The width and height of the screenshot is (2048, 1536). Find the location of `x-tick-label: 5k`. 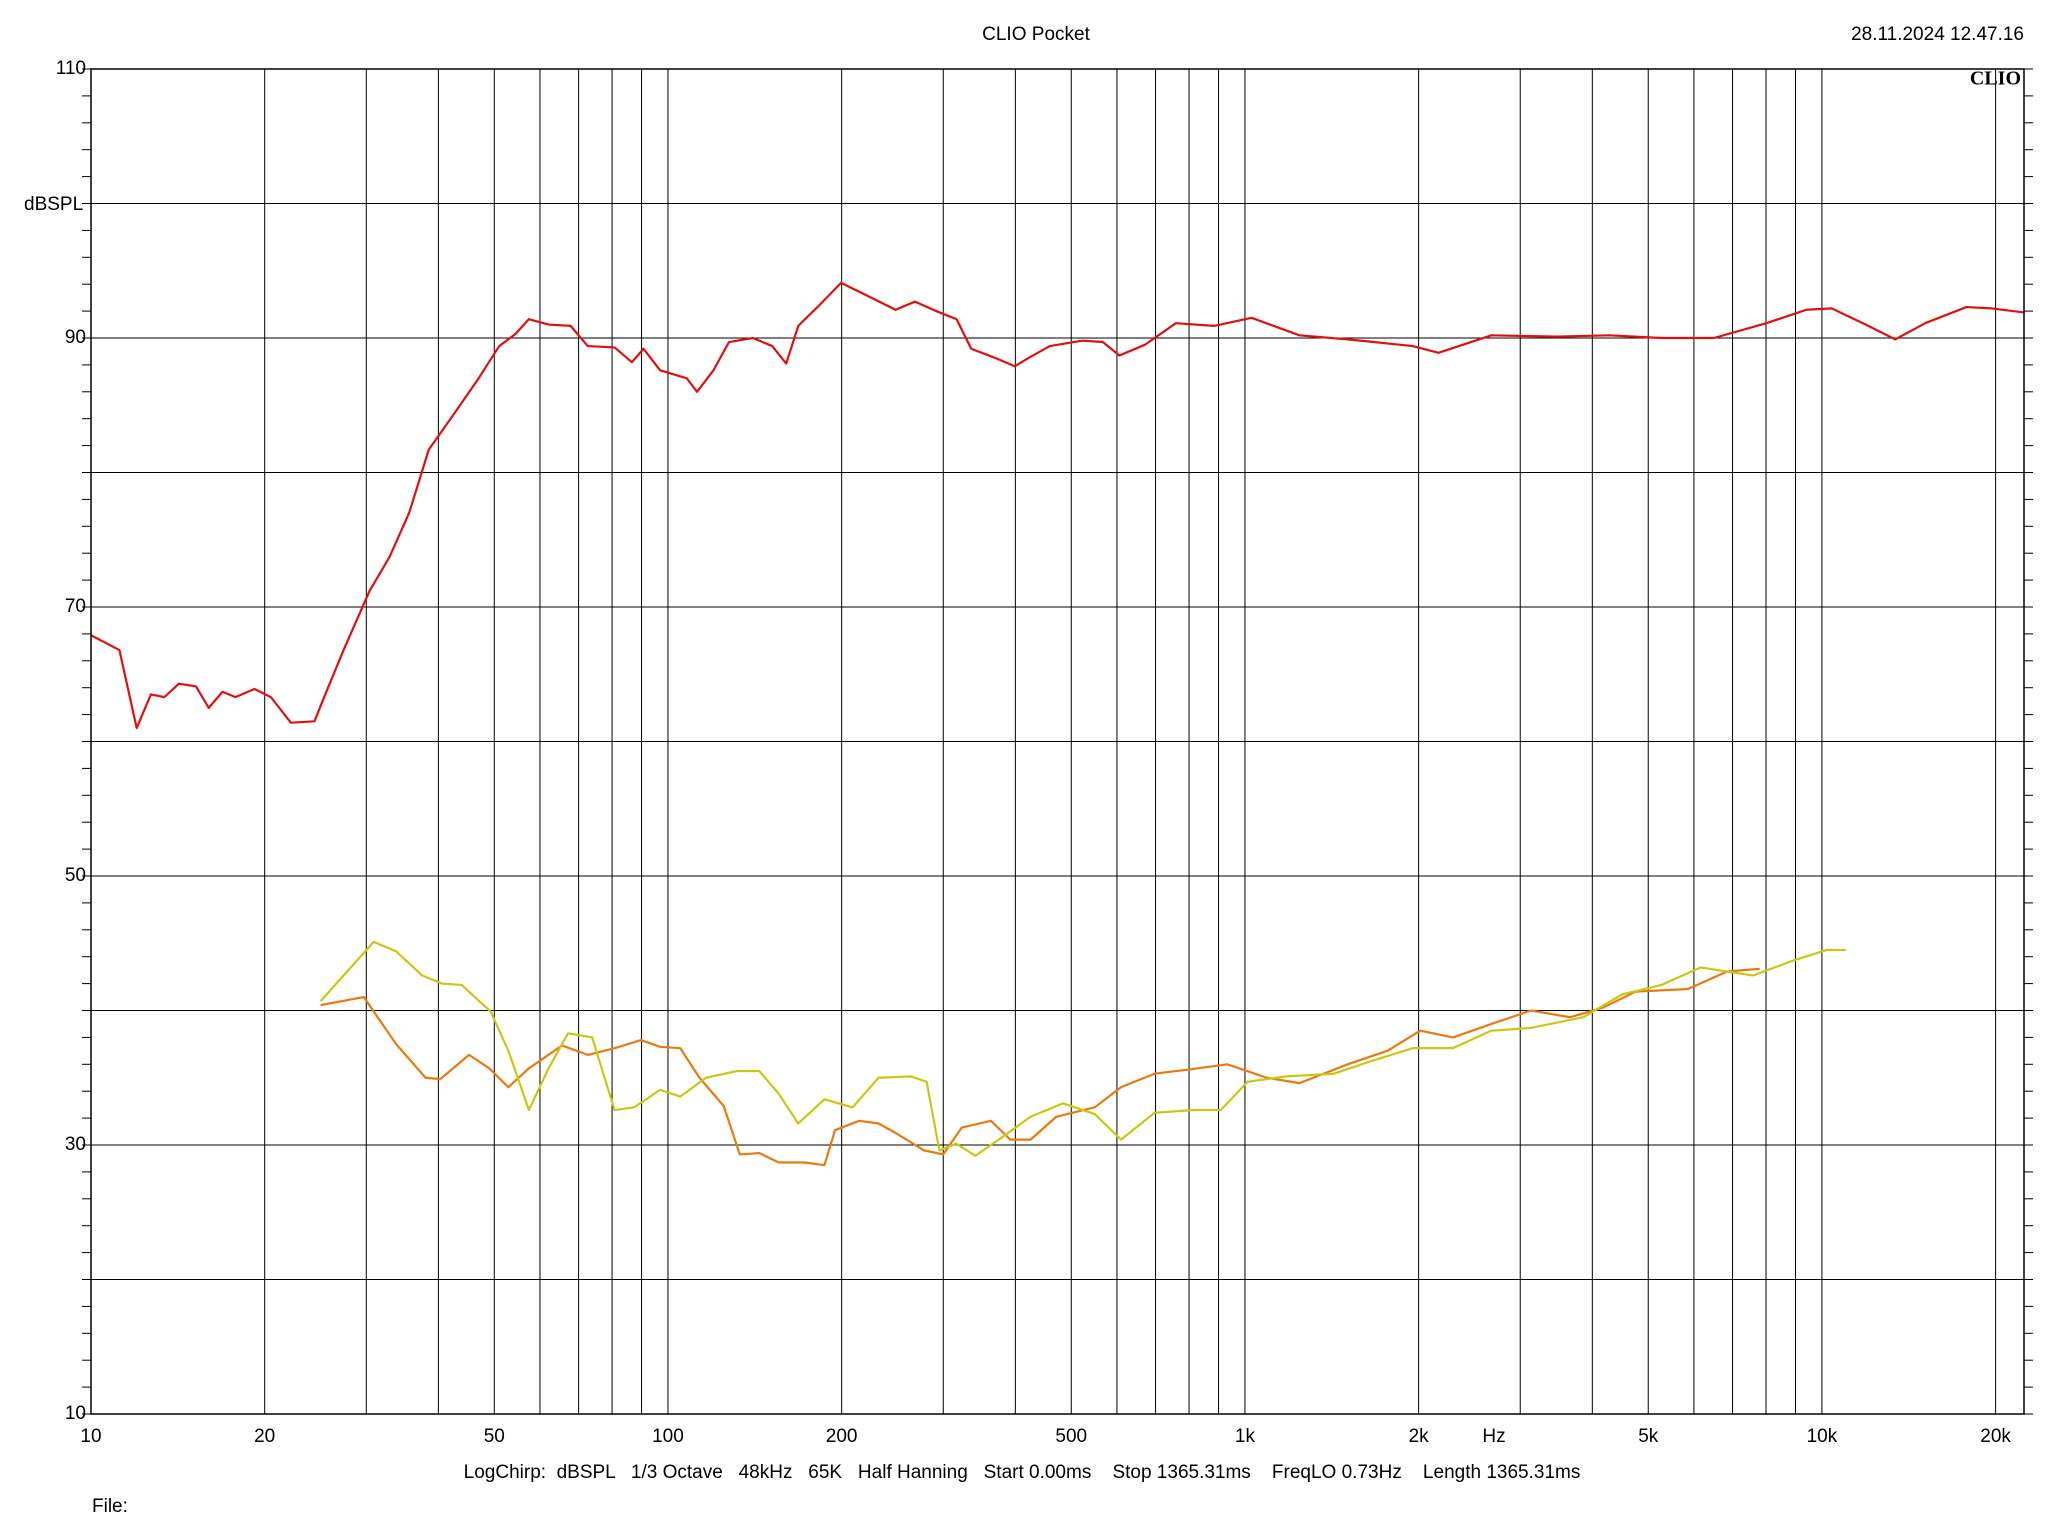

x-tick-label: 5k is located at coordinates (1648, 1436).